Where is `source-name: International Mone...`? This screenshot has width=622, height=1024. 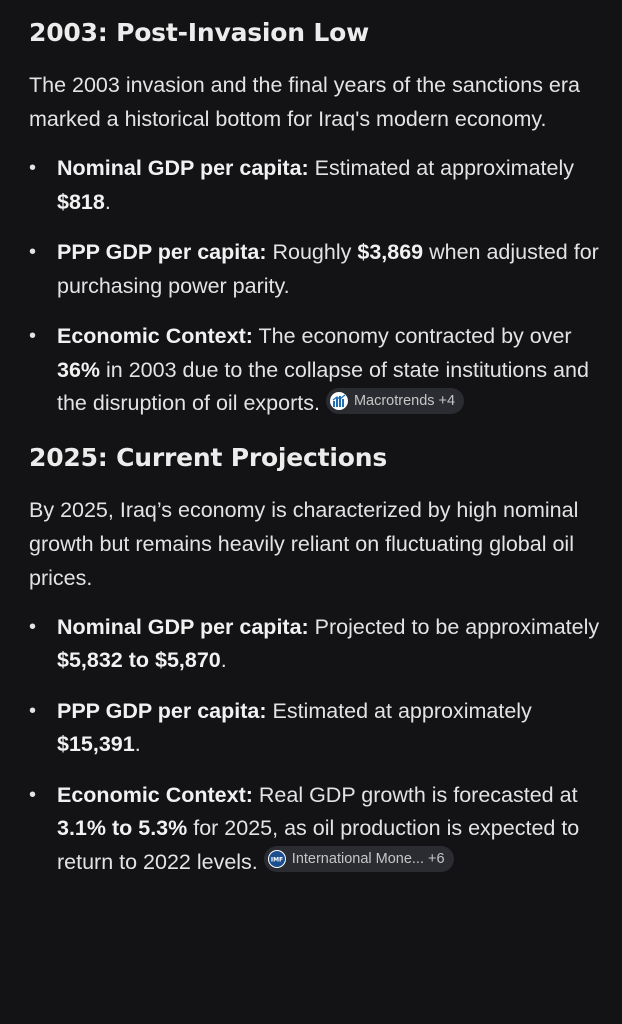
source-name: International Mone... is located at coordinates (357, 858).